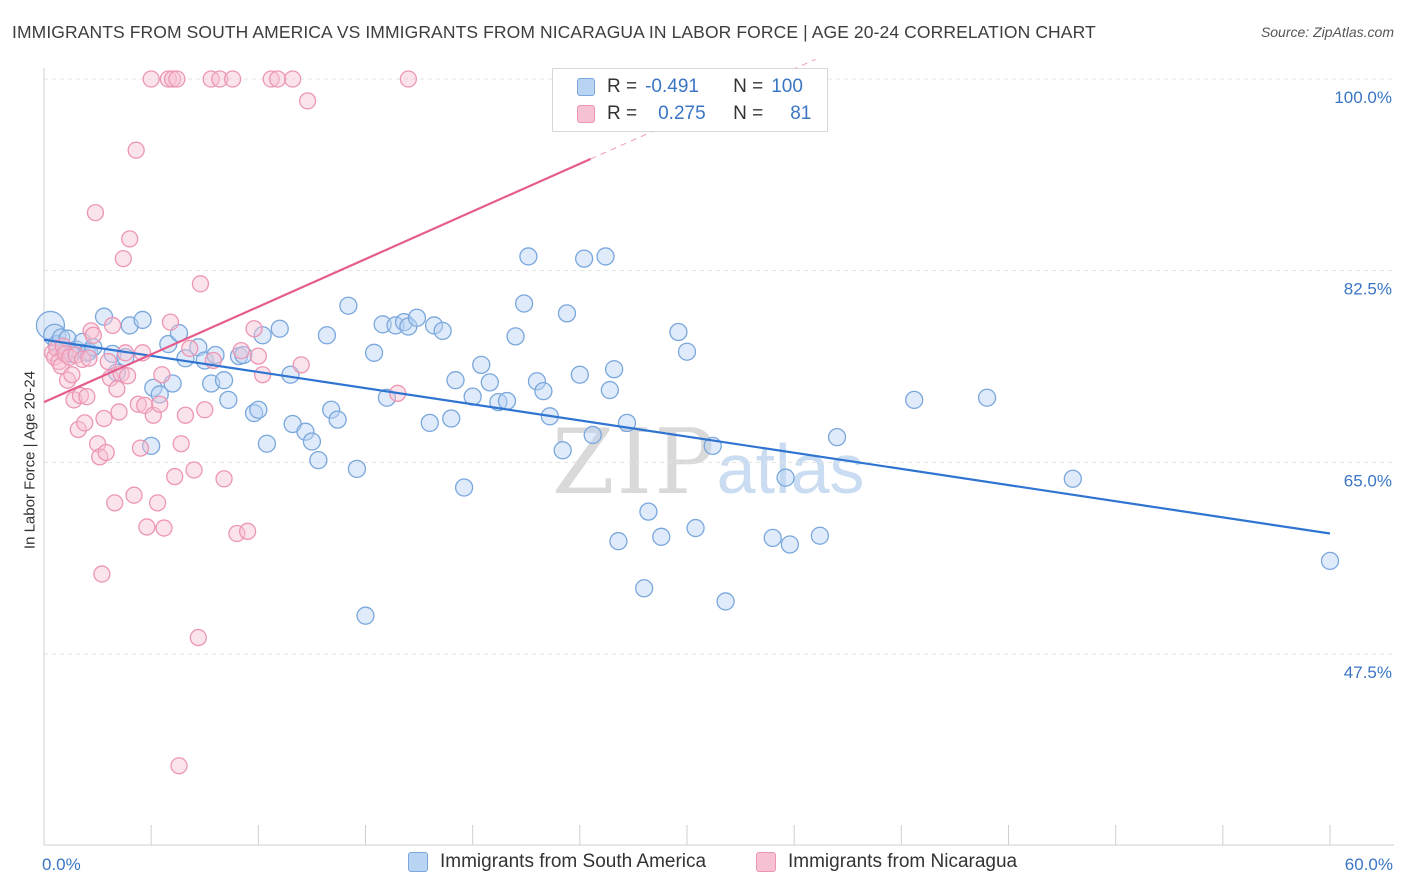  I want to click on legend-r-value: -0.491, so click(672, 86).